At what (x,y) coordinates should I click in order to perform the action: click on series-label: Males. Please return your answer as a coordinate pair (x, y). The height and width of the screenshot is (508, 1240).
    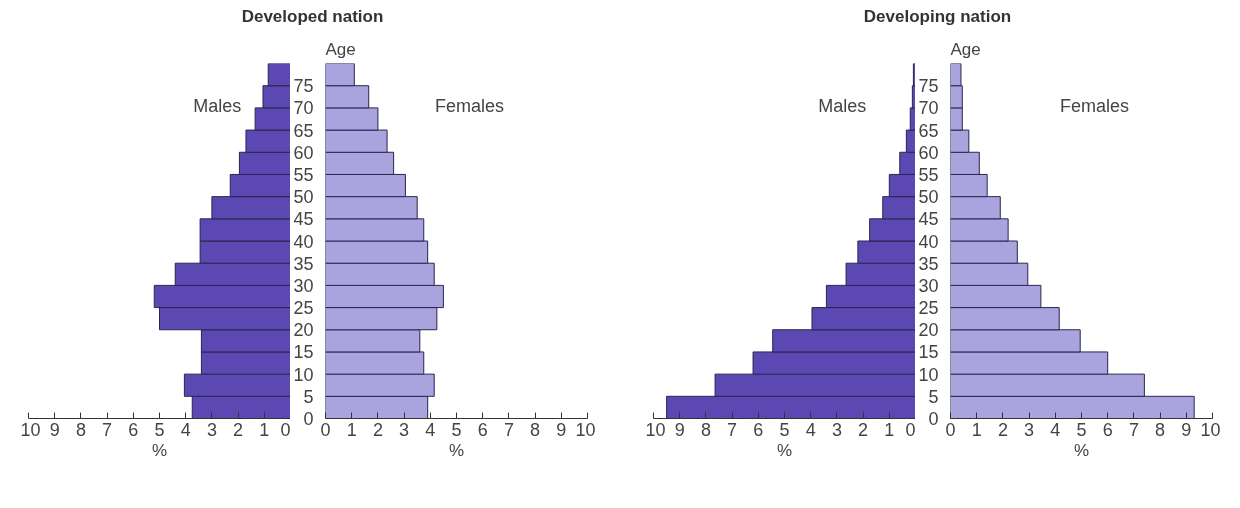
    Looking at the image, I should click on (217, 106).